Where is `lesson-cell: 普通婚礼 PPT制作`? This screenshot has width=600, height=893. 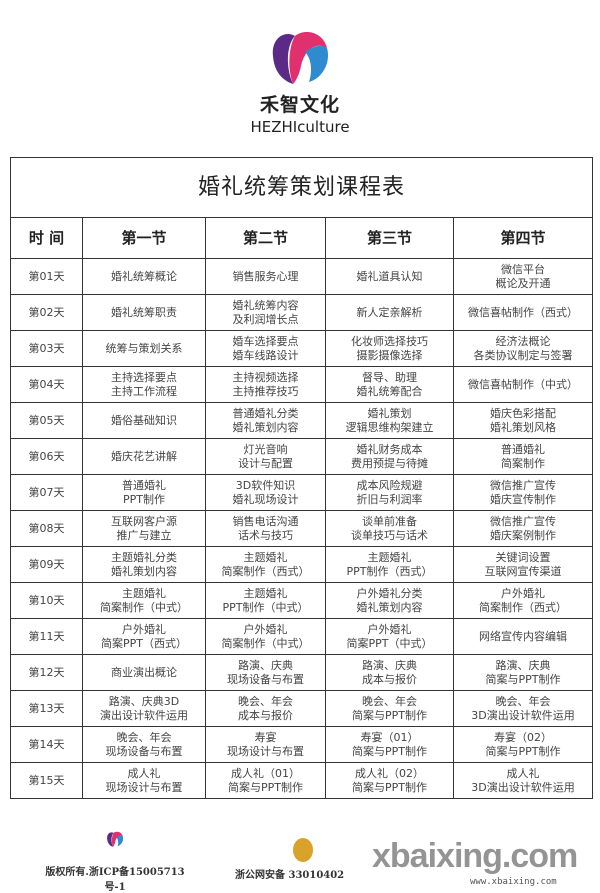
lesson-cell: 普通婚礼 PPT制作 is located at coordinates (144, 492).